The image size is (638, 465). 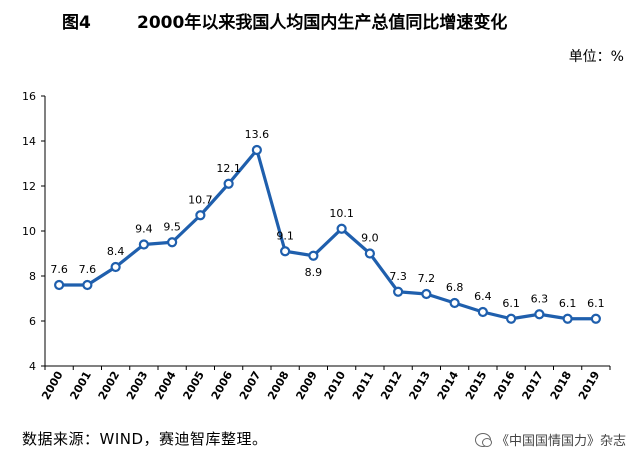 What do you see at coordinates (483, 439) in the screenshot?
I see `wechat-icon` at bounding box center [483, 439].